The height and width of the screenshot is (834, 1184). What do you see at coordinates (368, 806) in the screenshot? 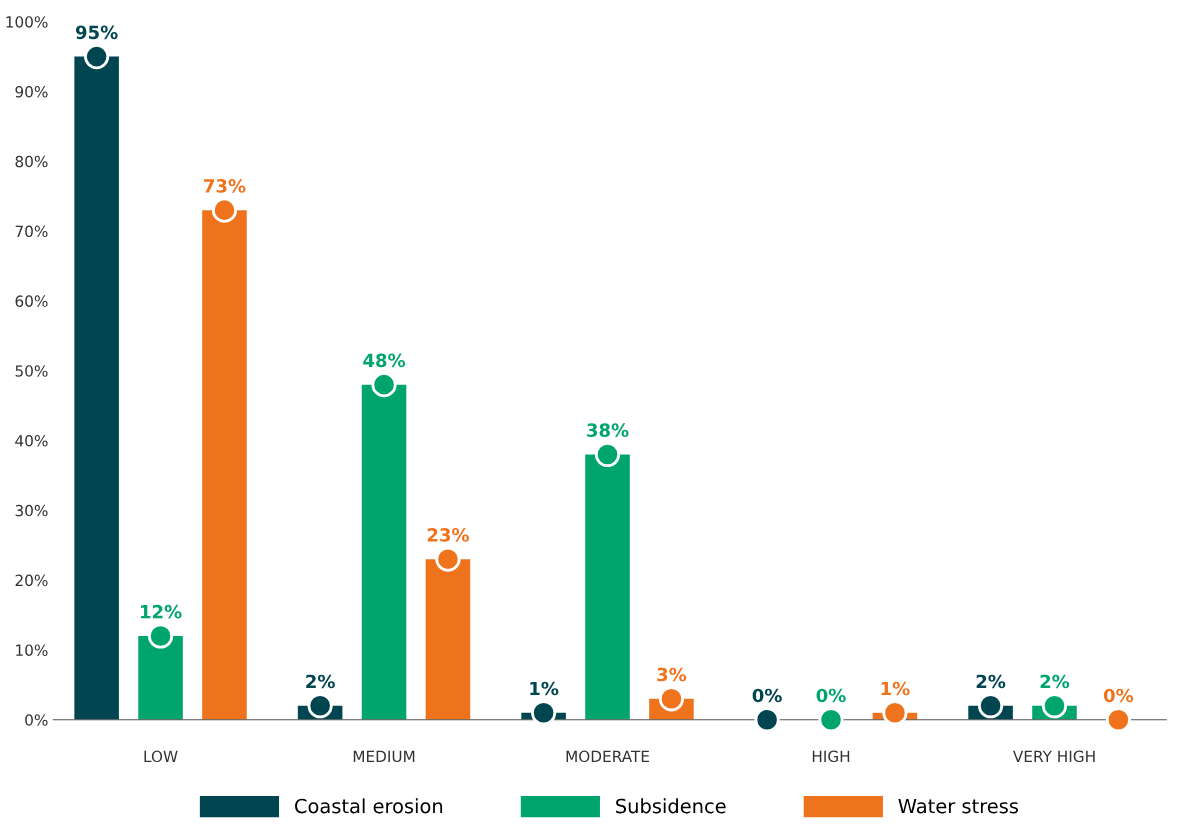
I see `legend-label: Coastal erosion` at bounding box center [368, 806].